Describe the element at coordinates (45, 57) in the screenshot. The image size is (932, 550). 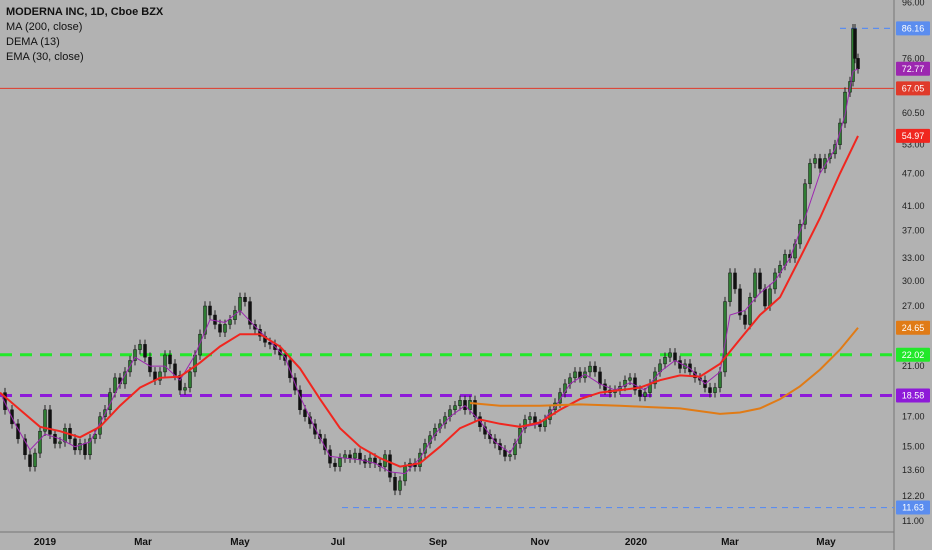
I see `legend-ema30: EMA (30, close)` at that location.